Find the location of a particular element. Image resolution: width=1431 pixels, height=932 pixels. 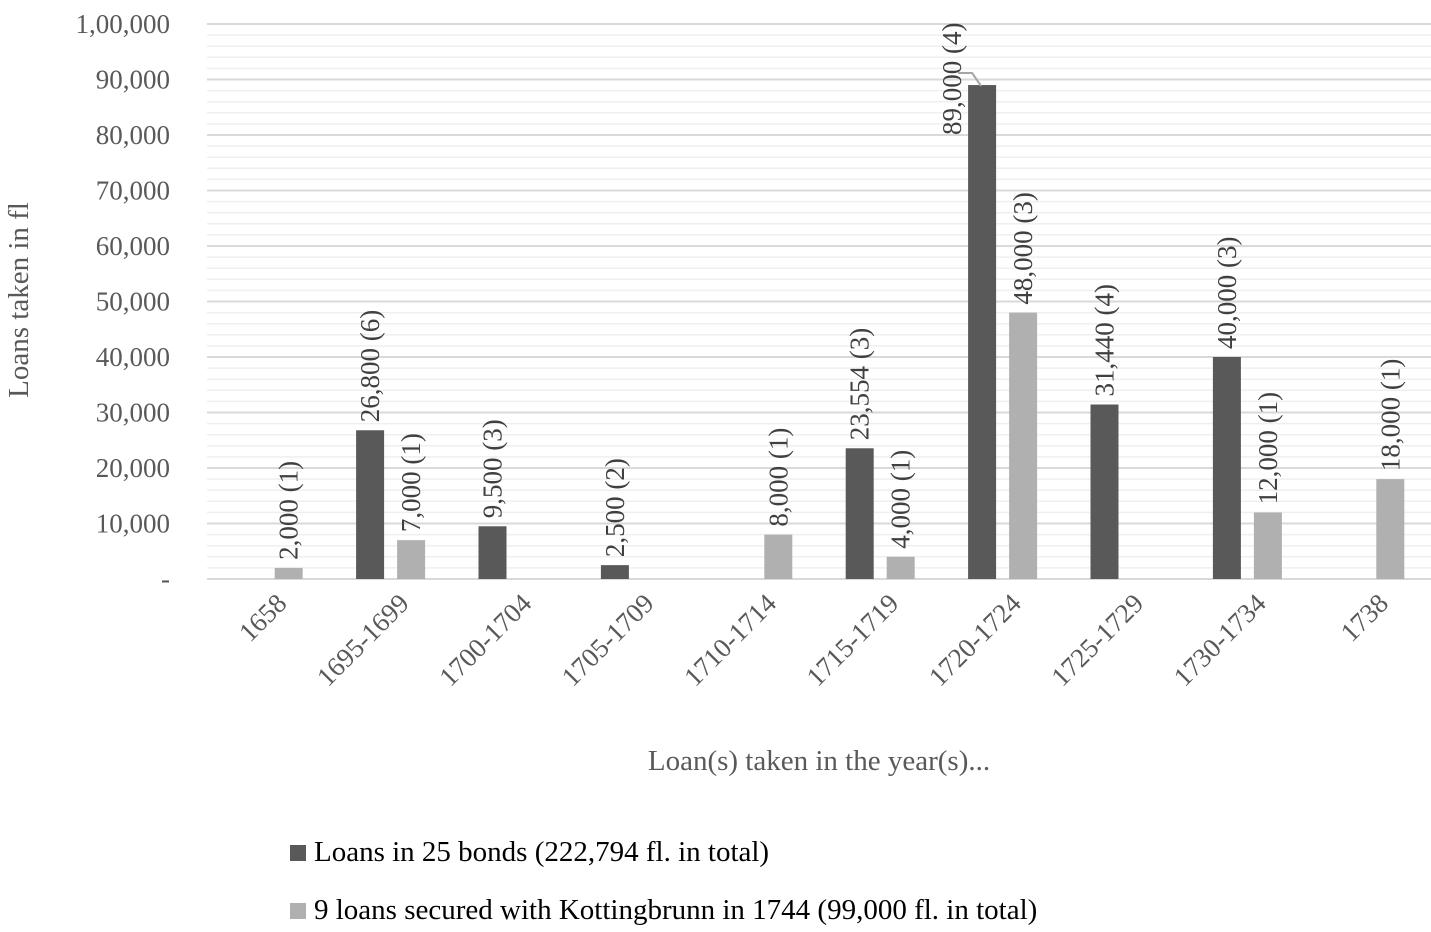

data-label: 48,000 (3) is located at coordinates (1023, 248).